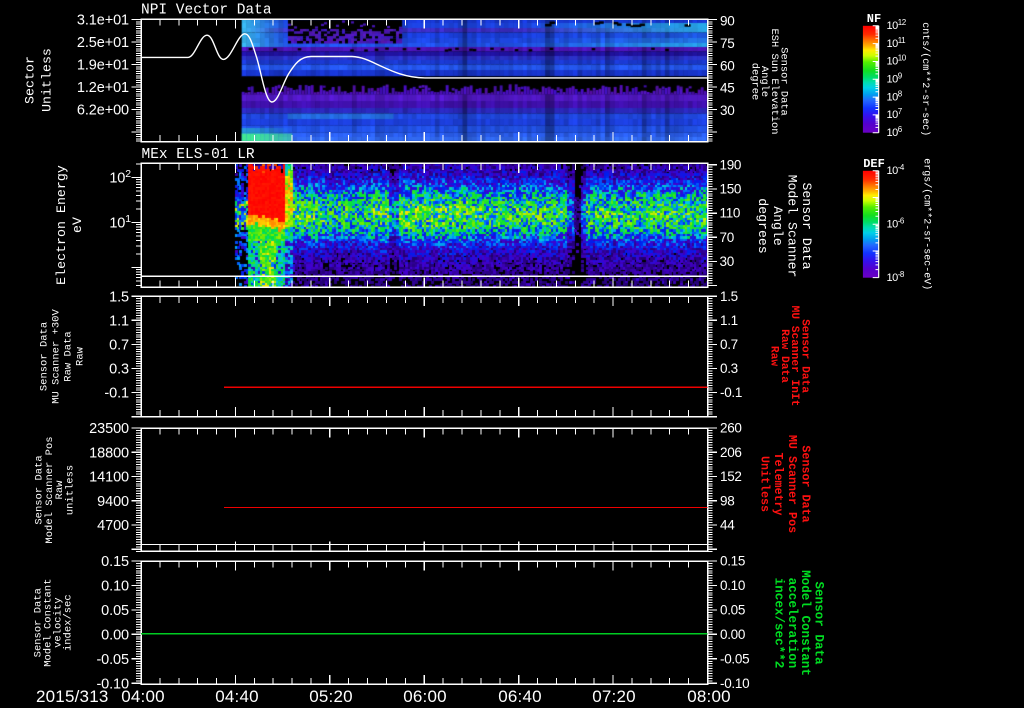 This screenshot has height=708, width=1024. What do you see at coordinates (792, 623) in the screenshot?
I see `svg-text: acceleration` at bounding box center [792, 623].